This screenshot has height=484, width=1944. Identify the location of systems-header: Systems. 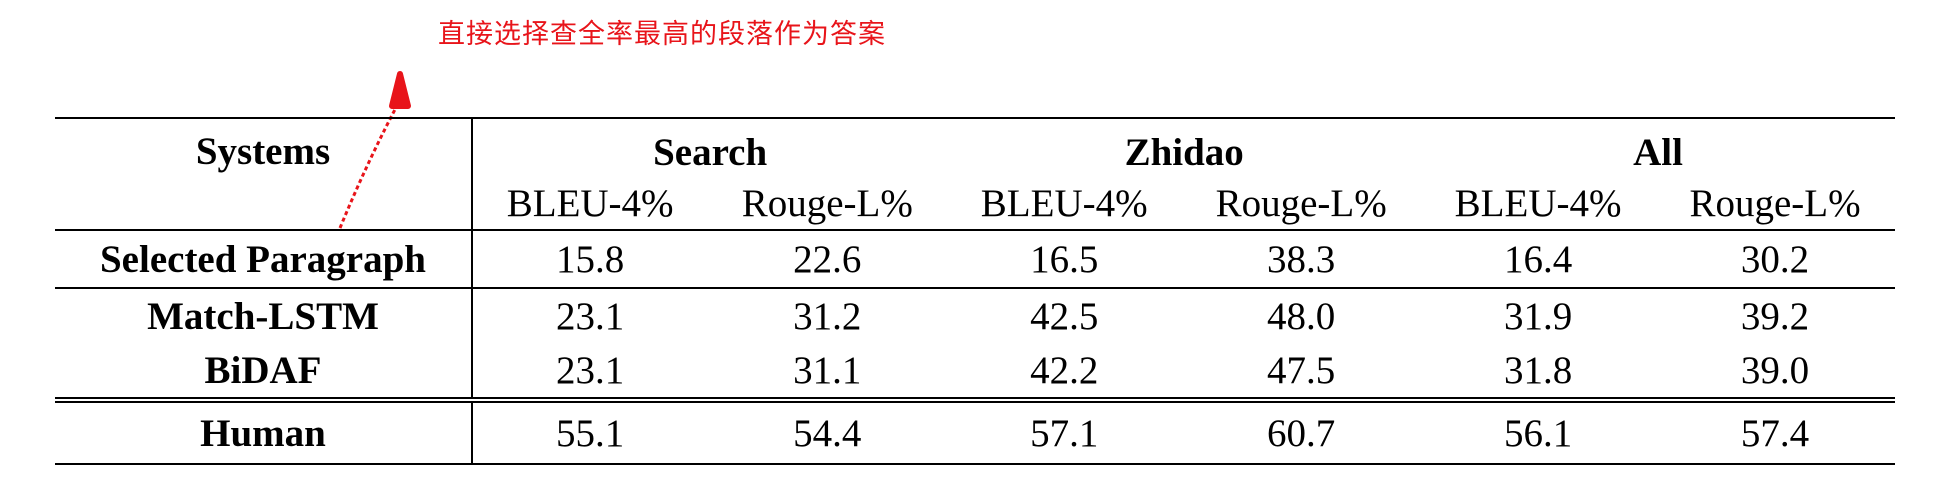
(264, 173).